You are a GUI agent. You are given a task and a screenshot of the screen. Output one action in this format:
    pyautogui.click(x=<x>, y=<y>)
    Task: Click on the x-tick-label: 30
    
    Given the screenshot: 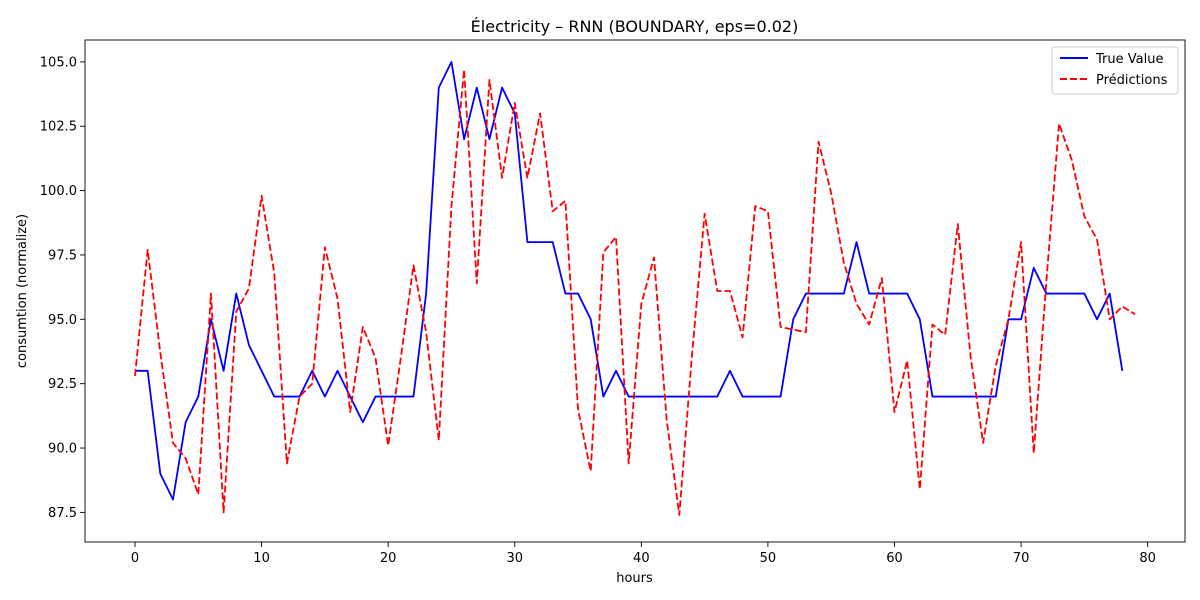 What is the action you would take?
    pyautogui.click(x=514, y=558)
    